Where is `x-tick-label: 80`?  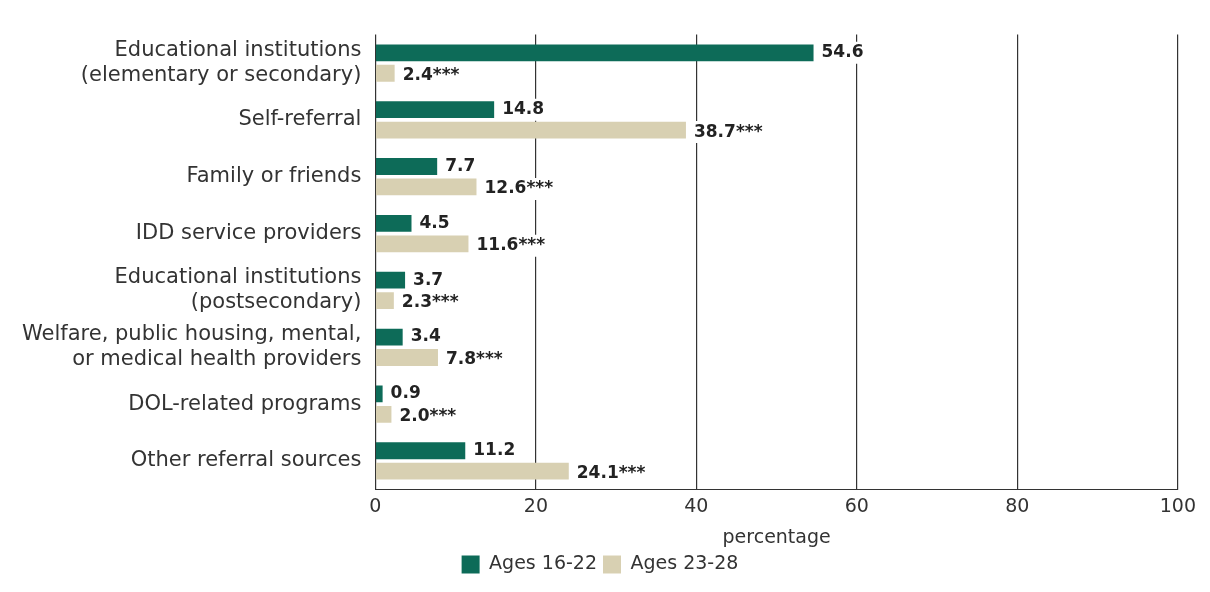 x-tick-label: 80 is located at coordinates (1017, 504).